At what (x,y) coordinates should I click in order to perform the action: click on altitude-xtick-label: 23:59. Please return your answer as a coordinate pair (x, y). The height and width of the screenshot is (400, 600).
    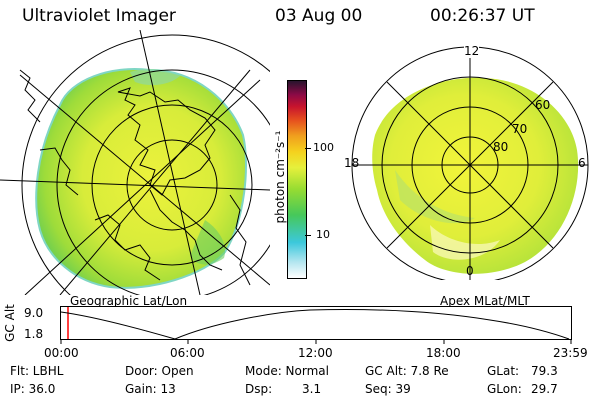
    Looking at the image, I should click on (570, 353).